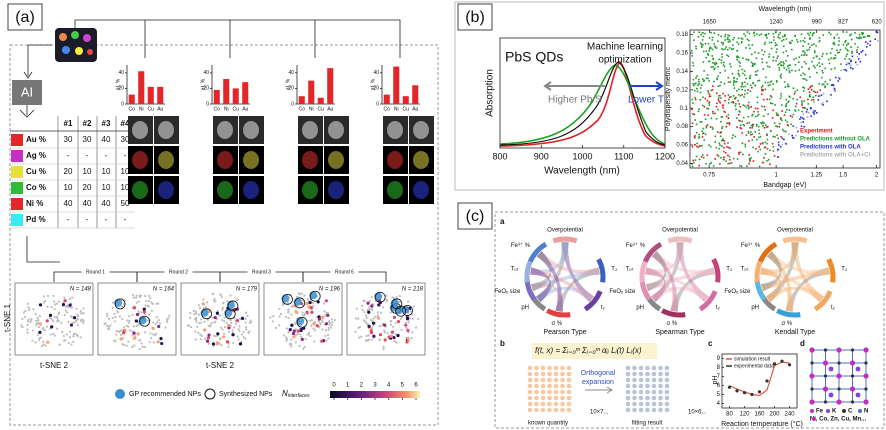  Describe the element at coordinates (225, 130) in the screenshot. I see `micrograph-particle` at that location.